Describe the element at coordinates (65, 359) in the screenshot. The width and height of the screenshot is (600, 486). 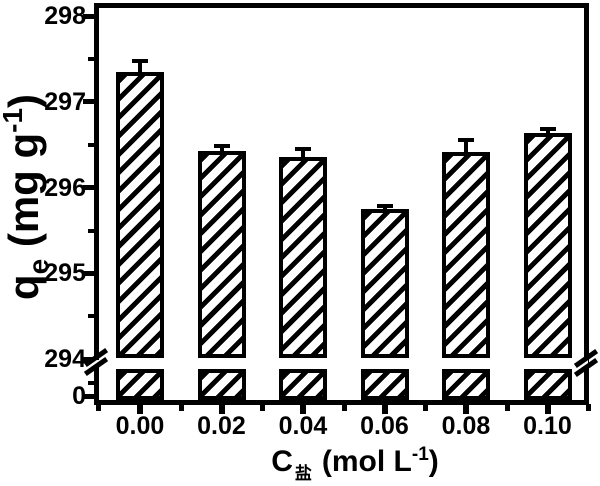
I see `y-tick-label: 294` at that location.